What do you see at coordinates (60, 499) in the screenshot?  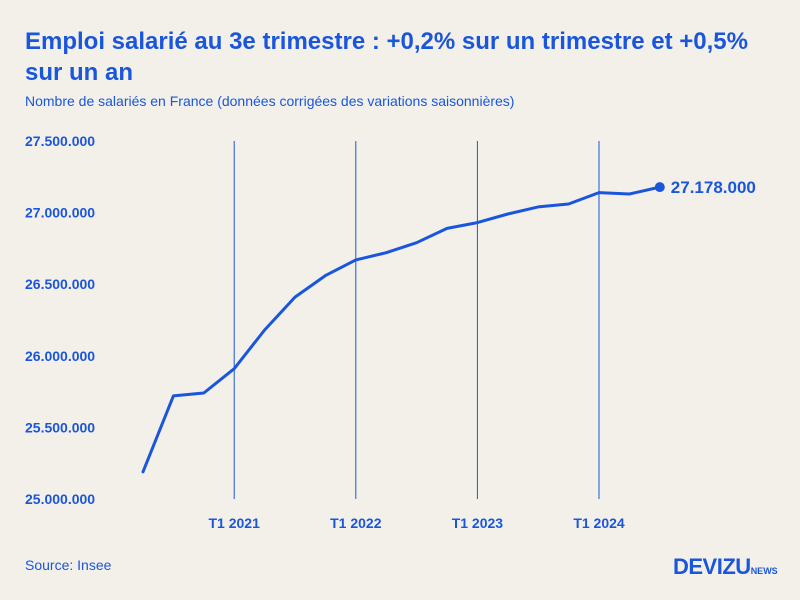 I see `y-tick-label: 25.000.000` at bounding box center [60, 499].